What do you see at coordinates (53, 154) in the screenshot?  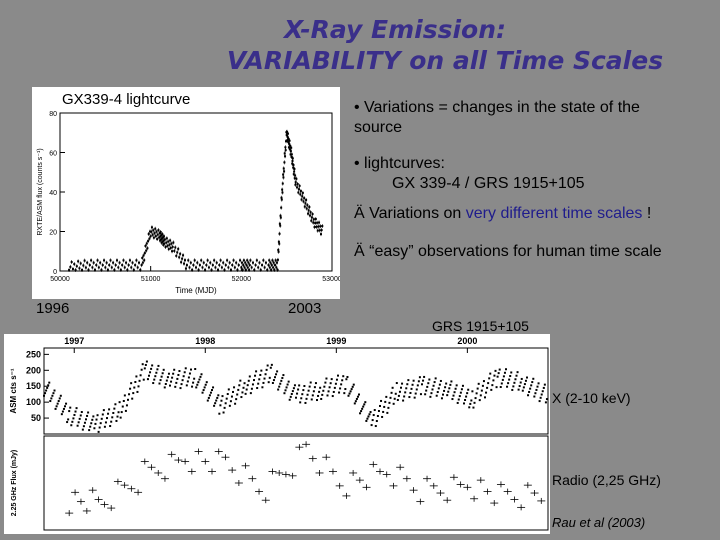 I see `y-tick-label: 60` at bounding box center [53, 154].